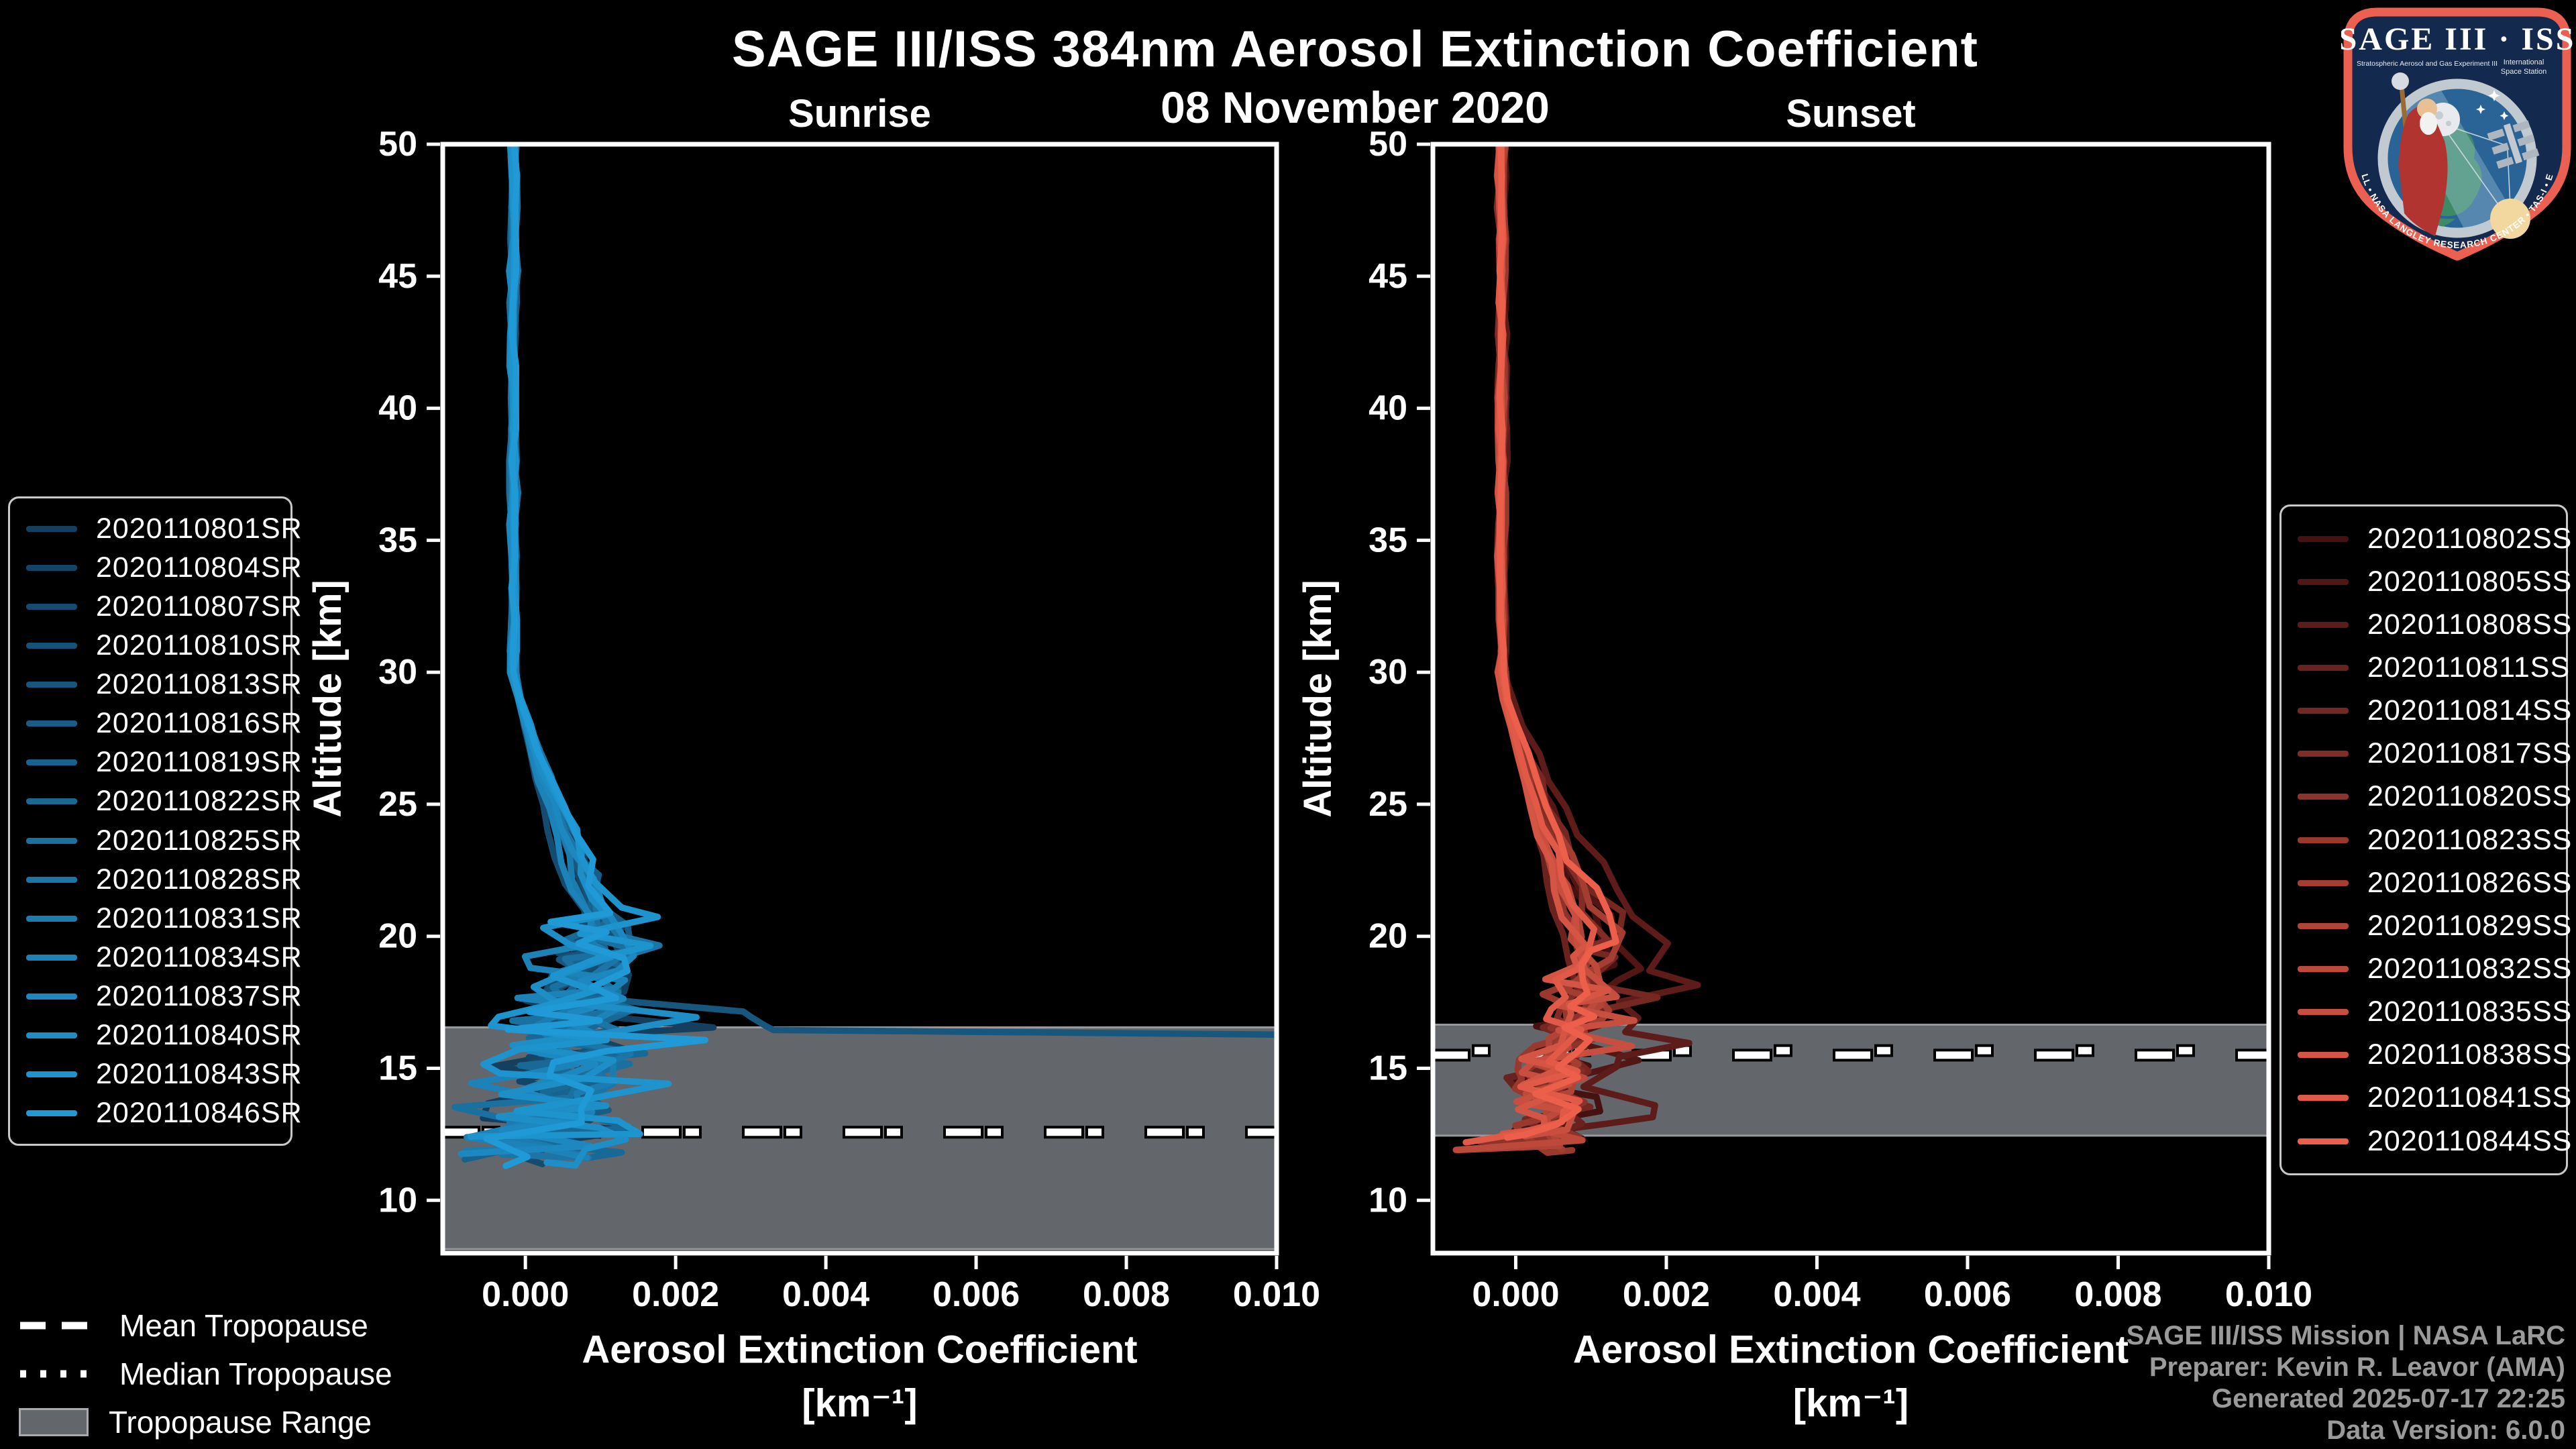 This screenshot has height=1449, width=2576. I want to click on legend-item: 2020110802SS, so click(2426, 538).